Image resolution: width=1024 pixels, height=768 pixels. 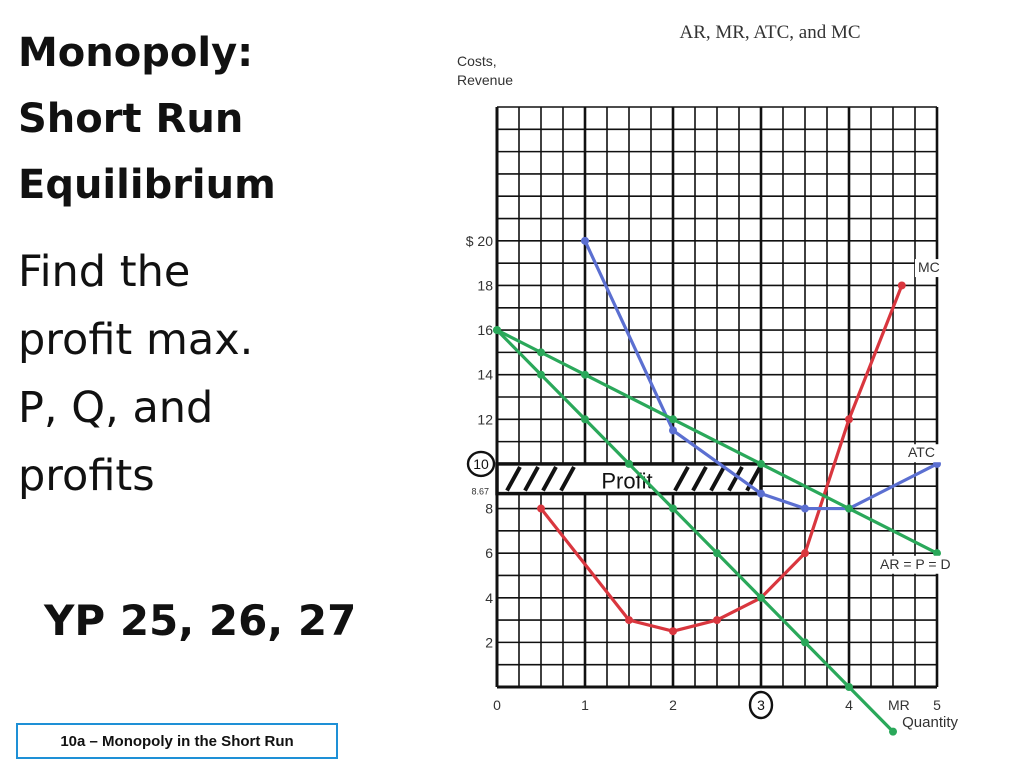 What do you see at coordinates (218, 374) in the screenshot?
I see `question-prompt: Find the profit max. P, Q, and profits` at bounding box center [218, 374].